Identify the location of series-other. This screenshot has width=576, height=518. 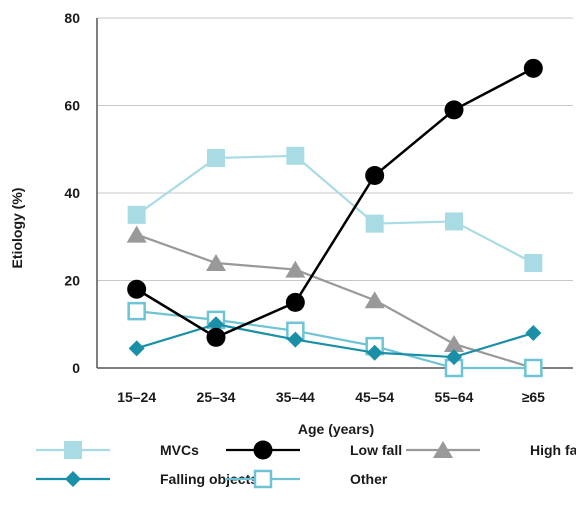
(335, 339).